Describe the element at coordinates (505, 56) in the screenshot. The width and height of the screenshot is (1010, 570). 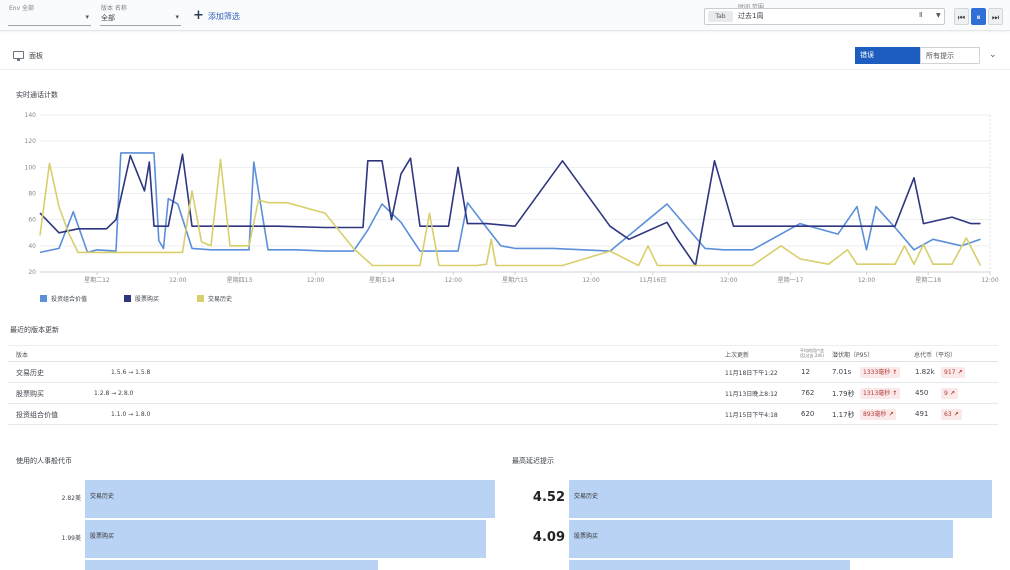
I see `panel-header: 面板 错误 所有提示 ⌄` at that location.